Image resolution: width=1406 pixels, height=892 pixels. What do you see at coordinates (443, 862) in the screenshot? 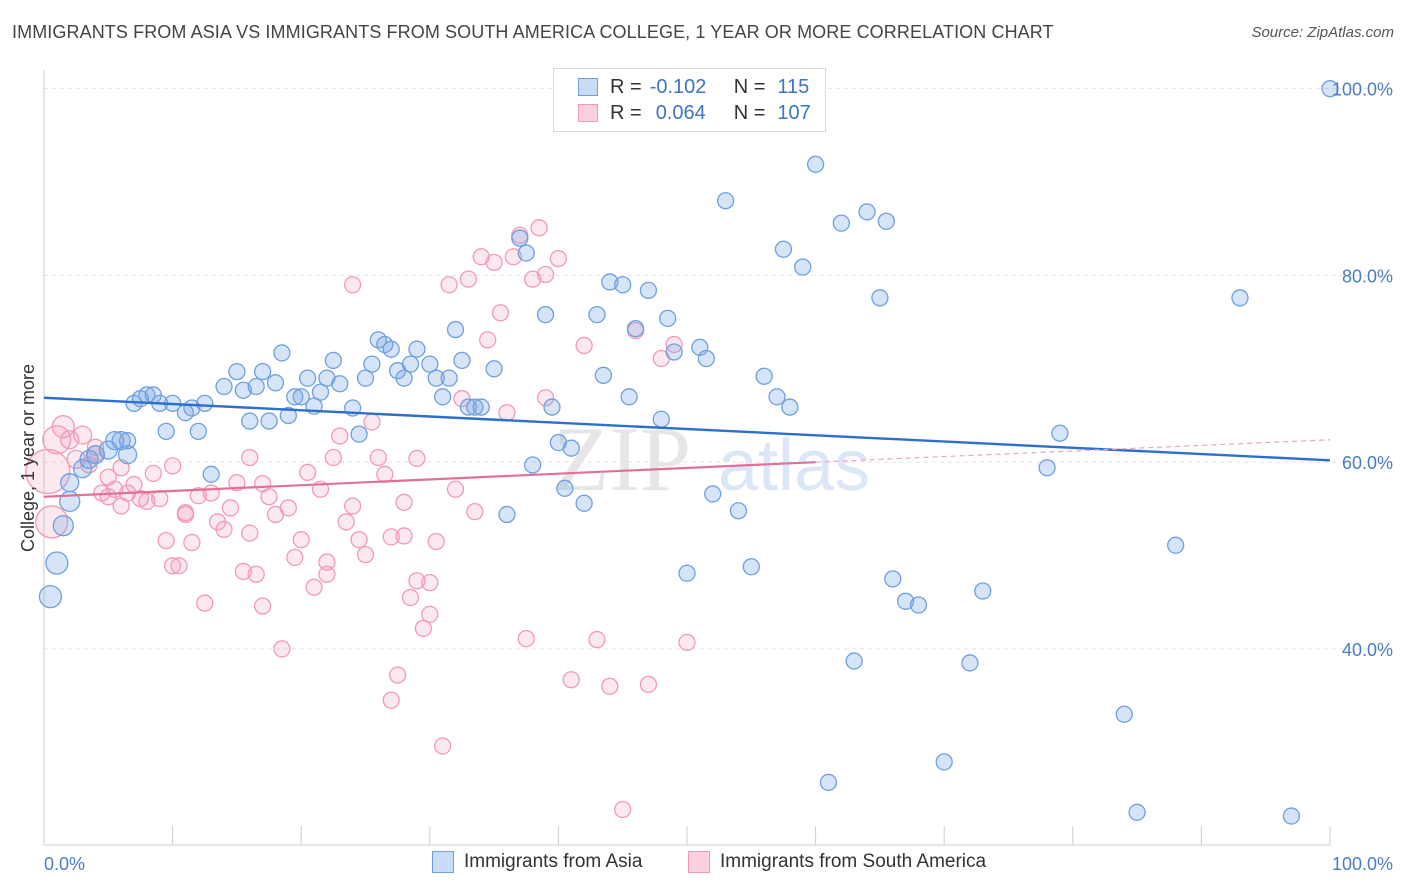
I see `series-legend-swatch-asia` at bounding box center [443, 862].